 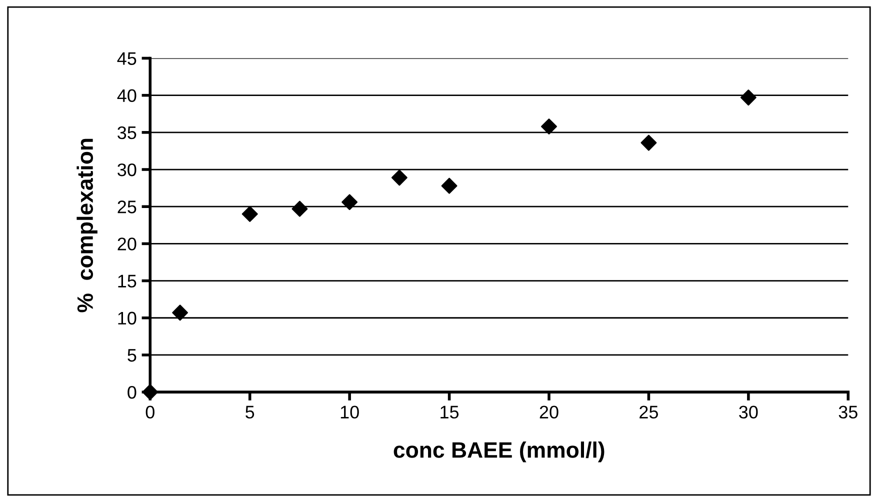 What do you see at coordinates (127, 169) in the screenshot?
I see `y-tick-label: 30` at bounding box center [127, 169].